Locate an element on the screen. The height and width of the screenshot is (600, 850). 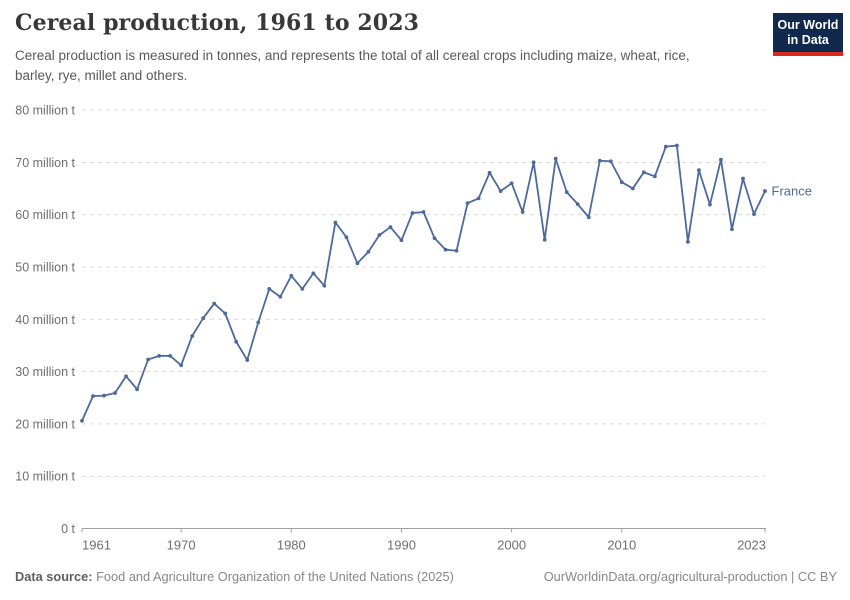
x-tick-label: 2023 is located at coordinates (751, 545).